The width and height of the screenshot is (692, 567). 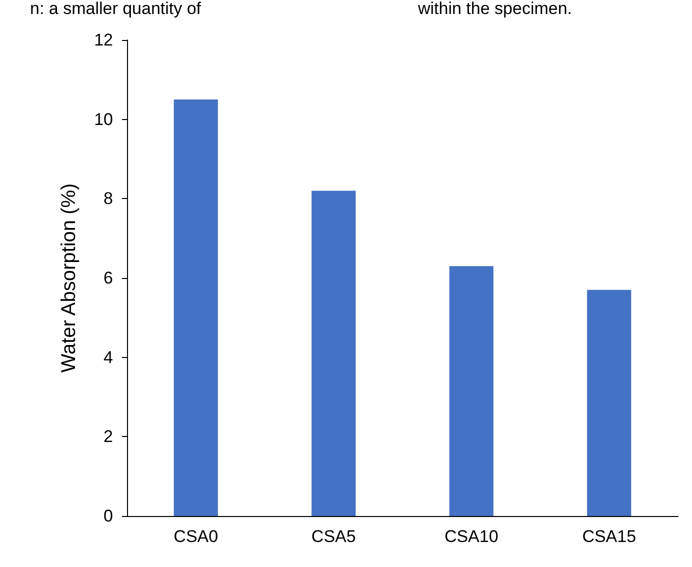 What do you see at coordinates (103, 40) in the screenshot?
I see `y-tick-label: 12` at bounding box center [103, 40].